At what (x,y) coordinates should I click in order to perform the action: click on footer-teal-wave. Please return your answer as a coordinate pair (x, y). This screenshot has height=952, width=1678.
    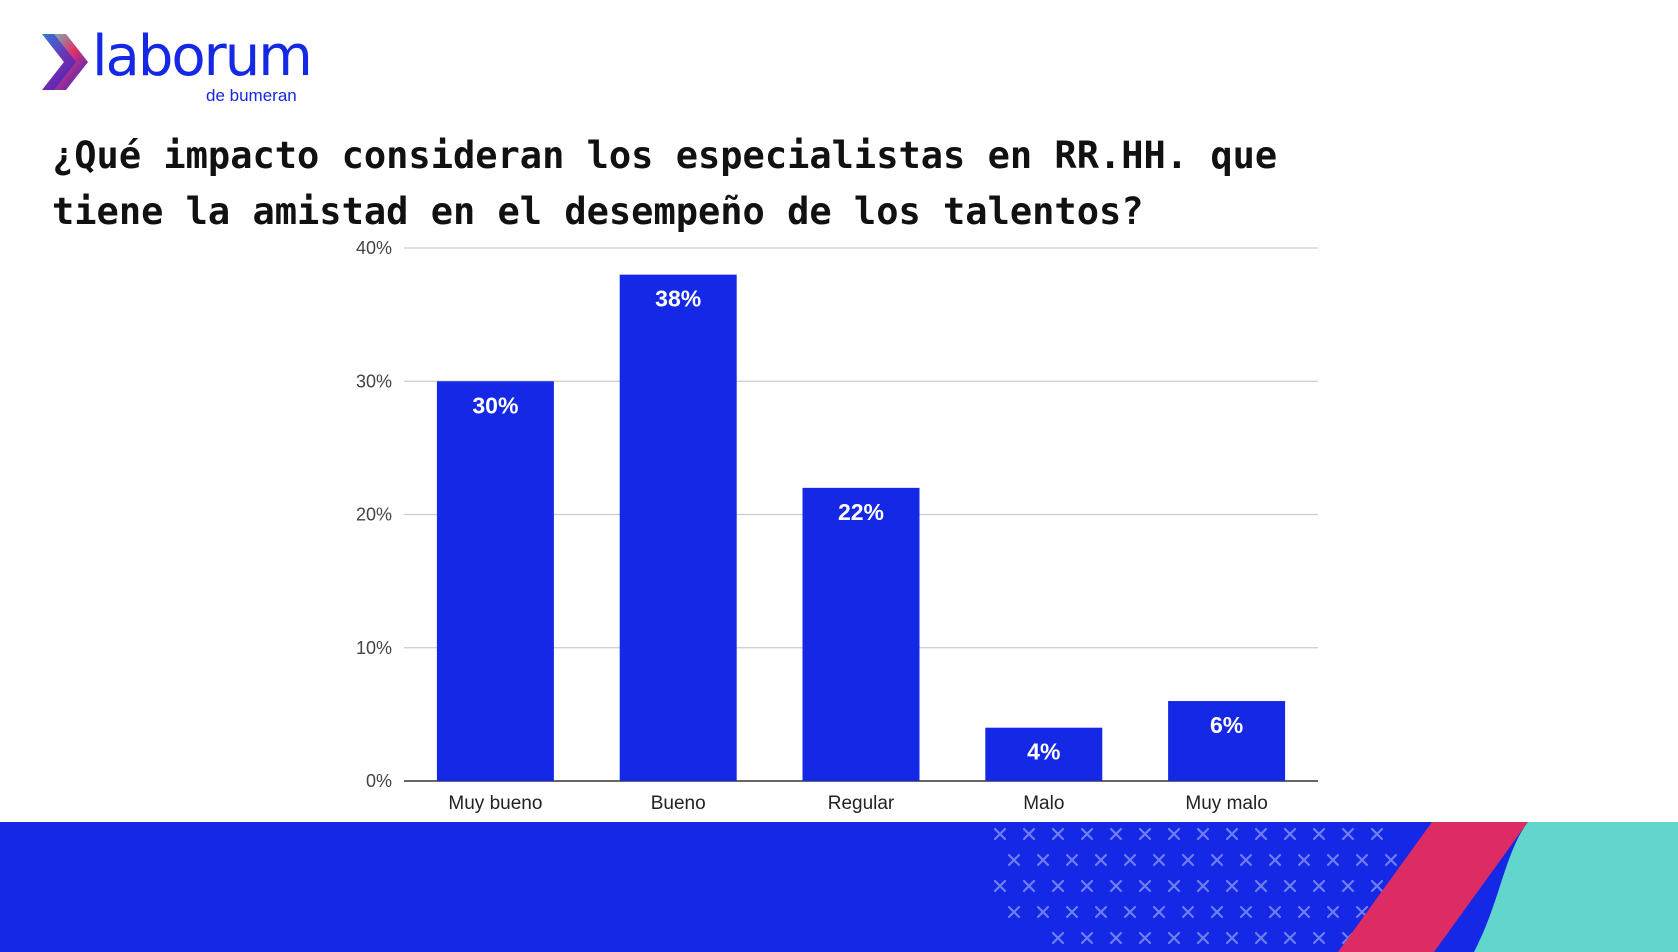
    Looking at the image, I should click on (1576, 887).